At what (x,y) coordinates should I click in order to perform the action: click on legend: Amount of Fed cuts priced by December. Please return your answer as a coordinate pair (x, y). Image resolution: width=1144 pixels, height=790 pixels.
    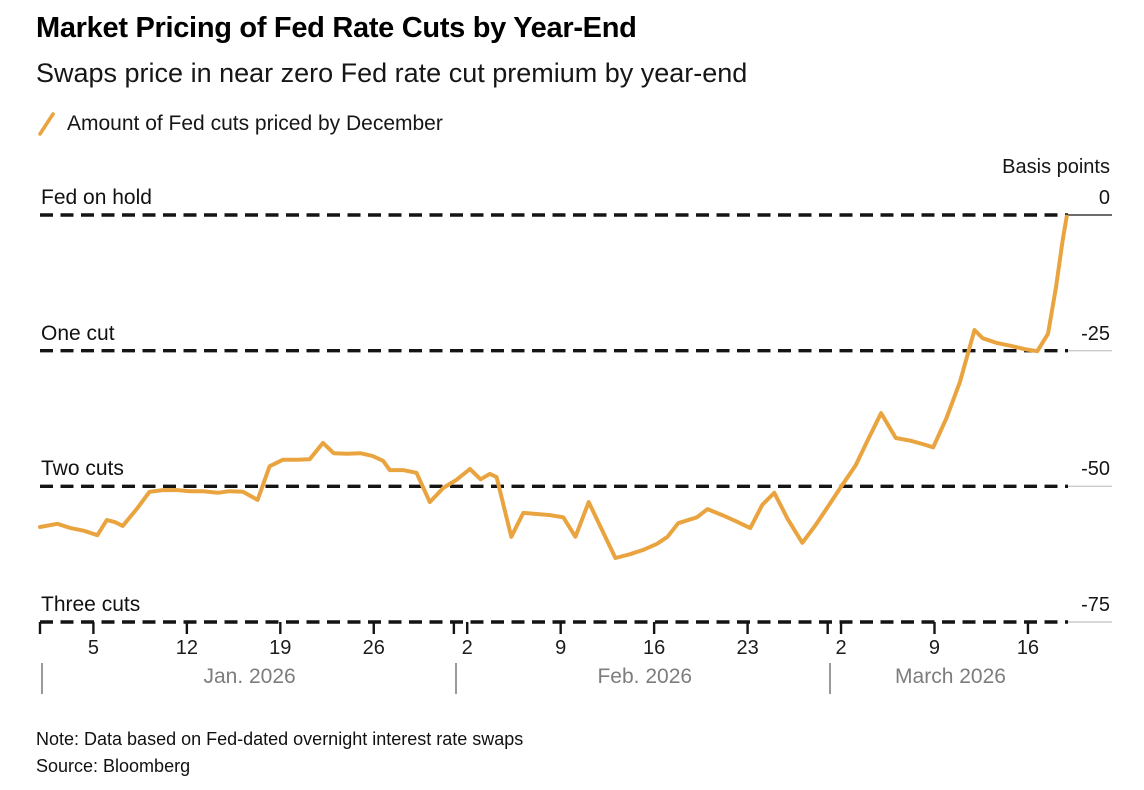
    Looking at the image, I should click on (239, 124).